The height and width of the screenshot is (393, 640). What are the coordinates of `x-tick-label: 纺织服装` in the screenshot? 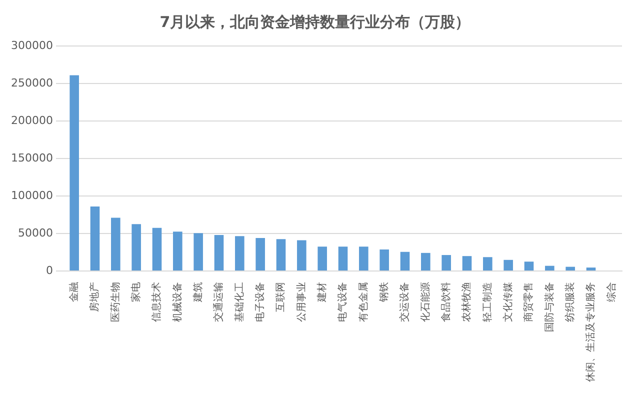 It's located at (570, 302).